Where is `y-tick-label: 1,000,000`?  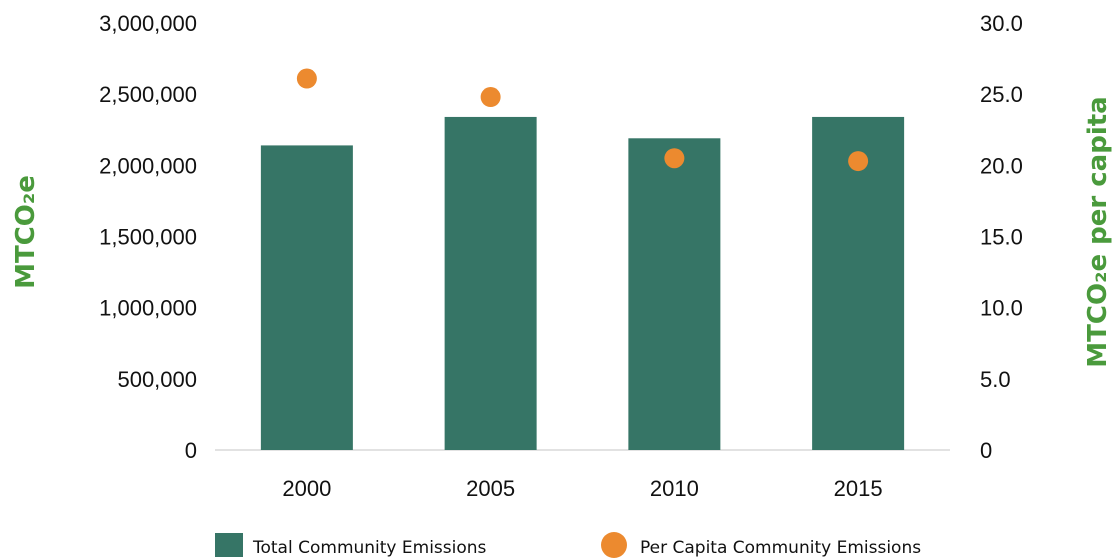
y-tick-label: 1,000,000 is located at coordinates (148, 308).